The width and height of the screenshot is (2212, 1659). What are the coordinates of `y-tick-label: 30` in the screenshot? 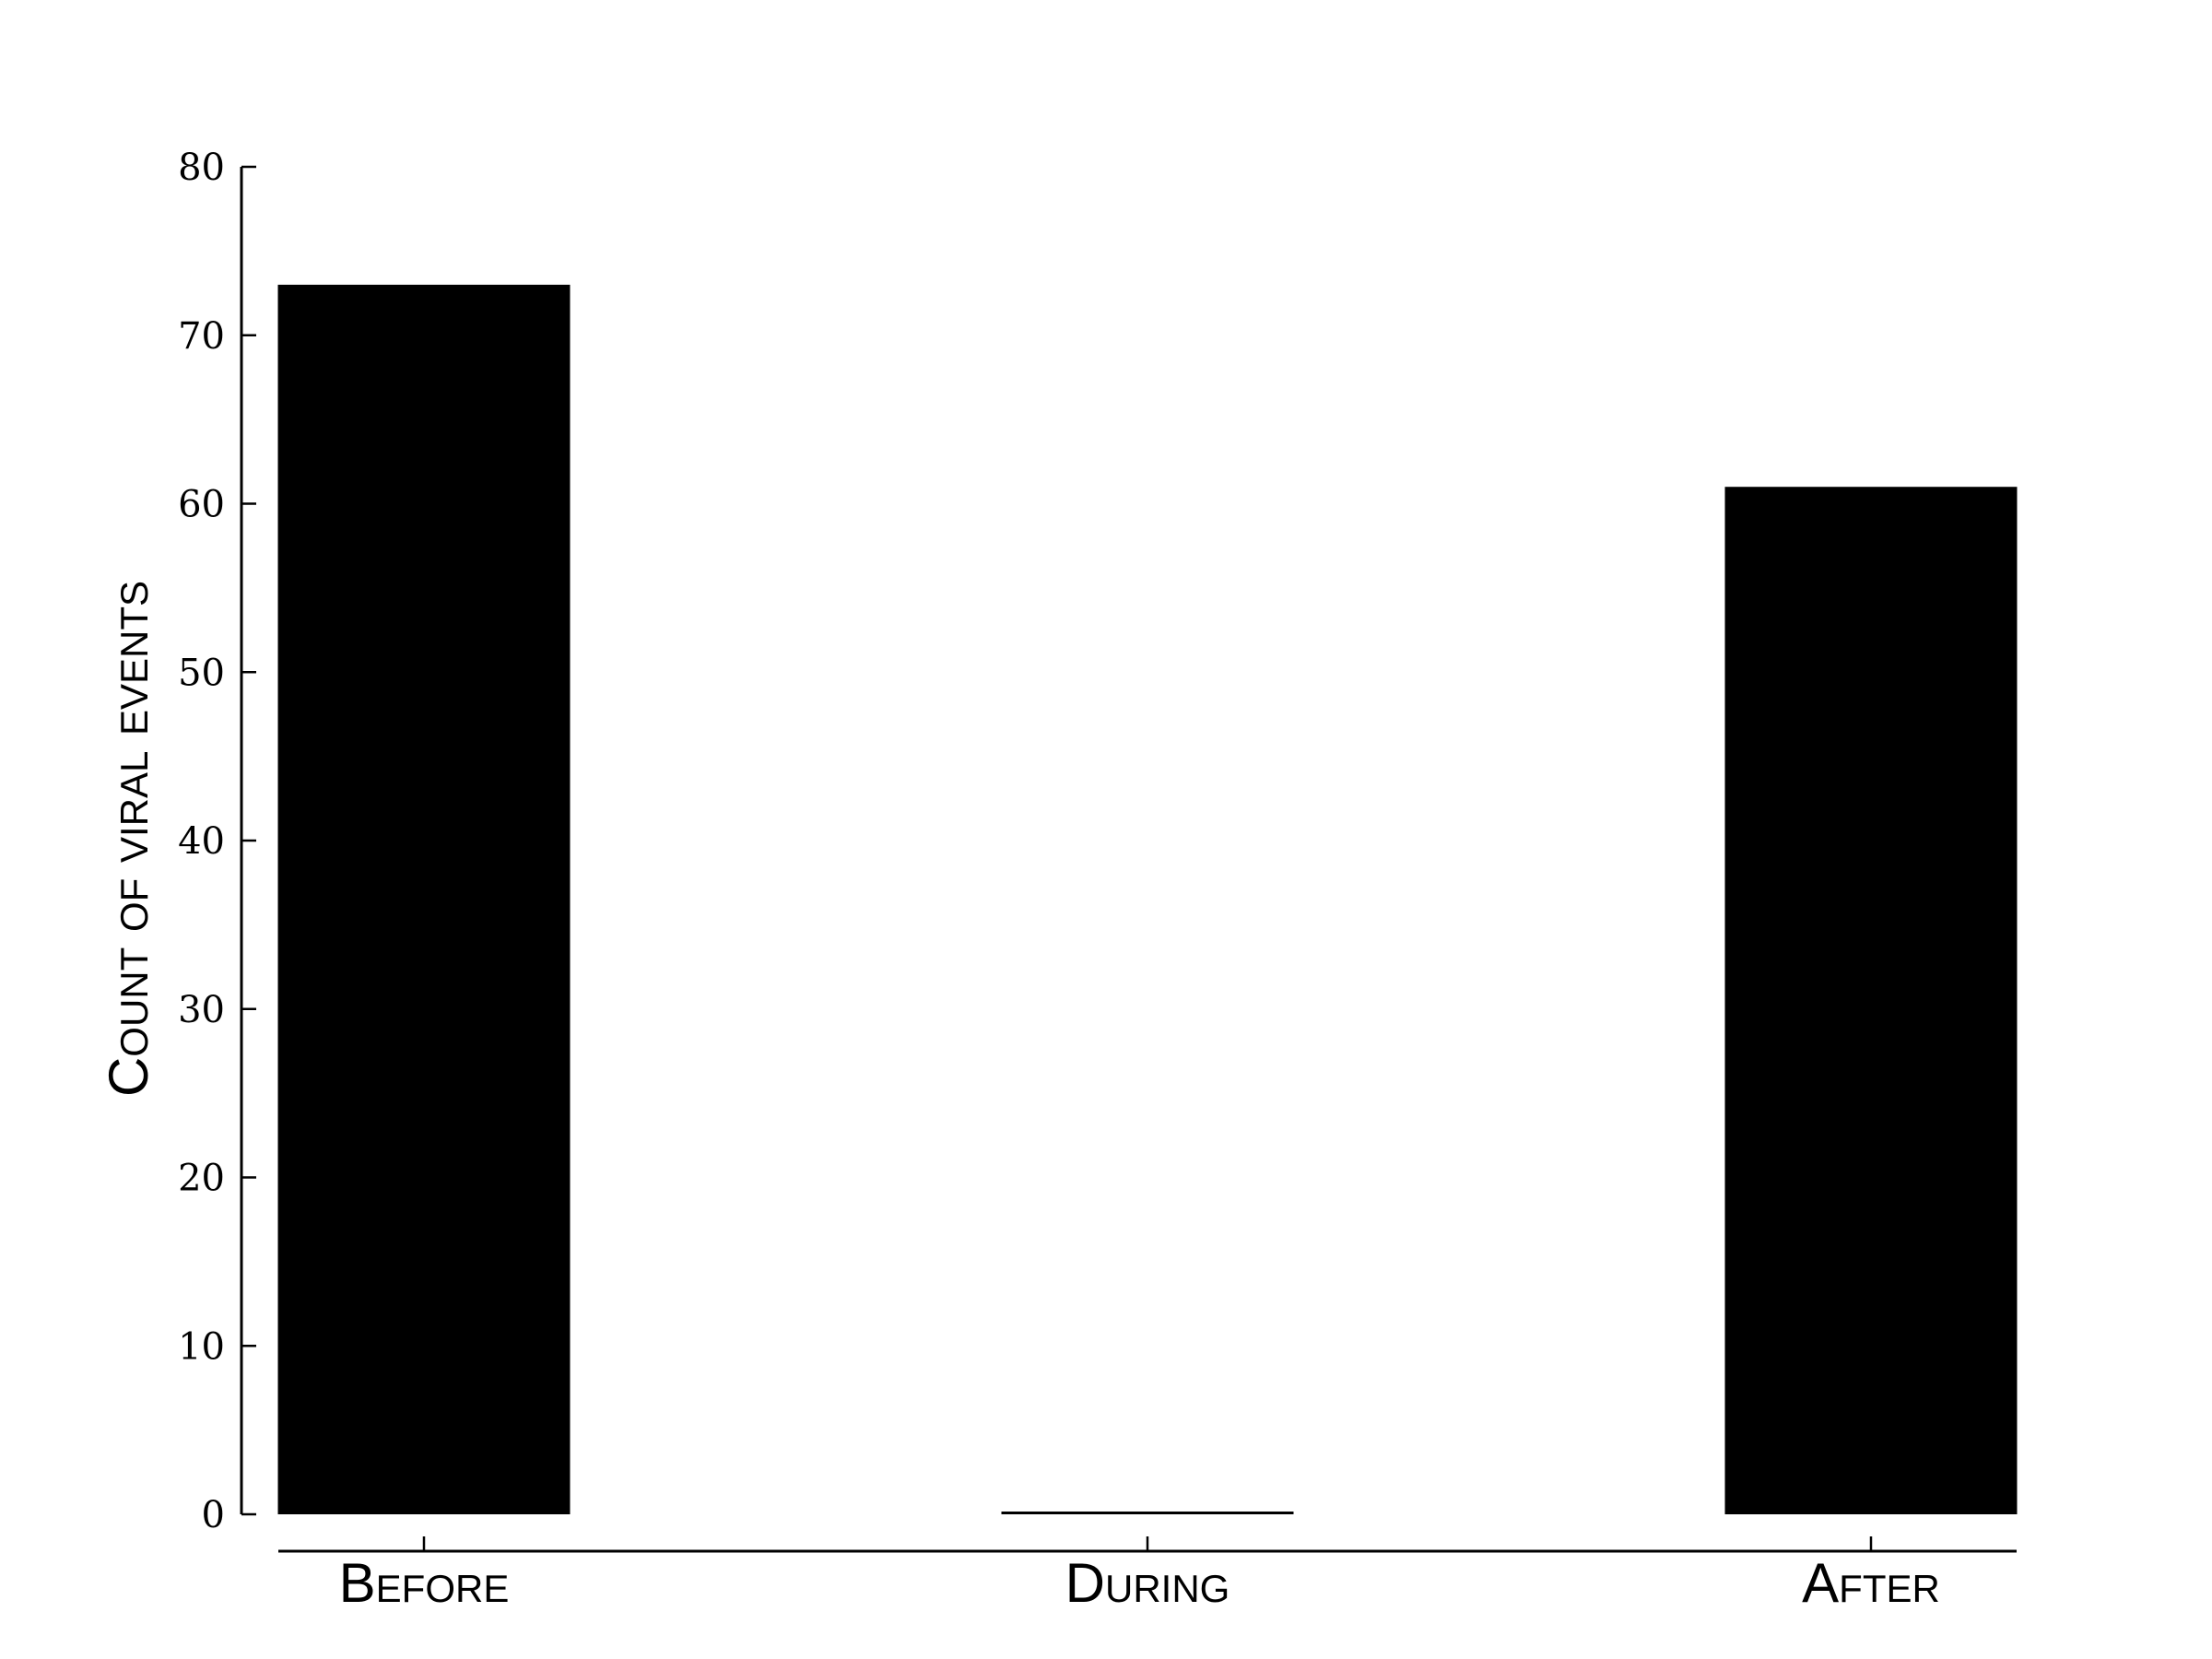 It's located at (201, 1010).